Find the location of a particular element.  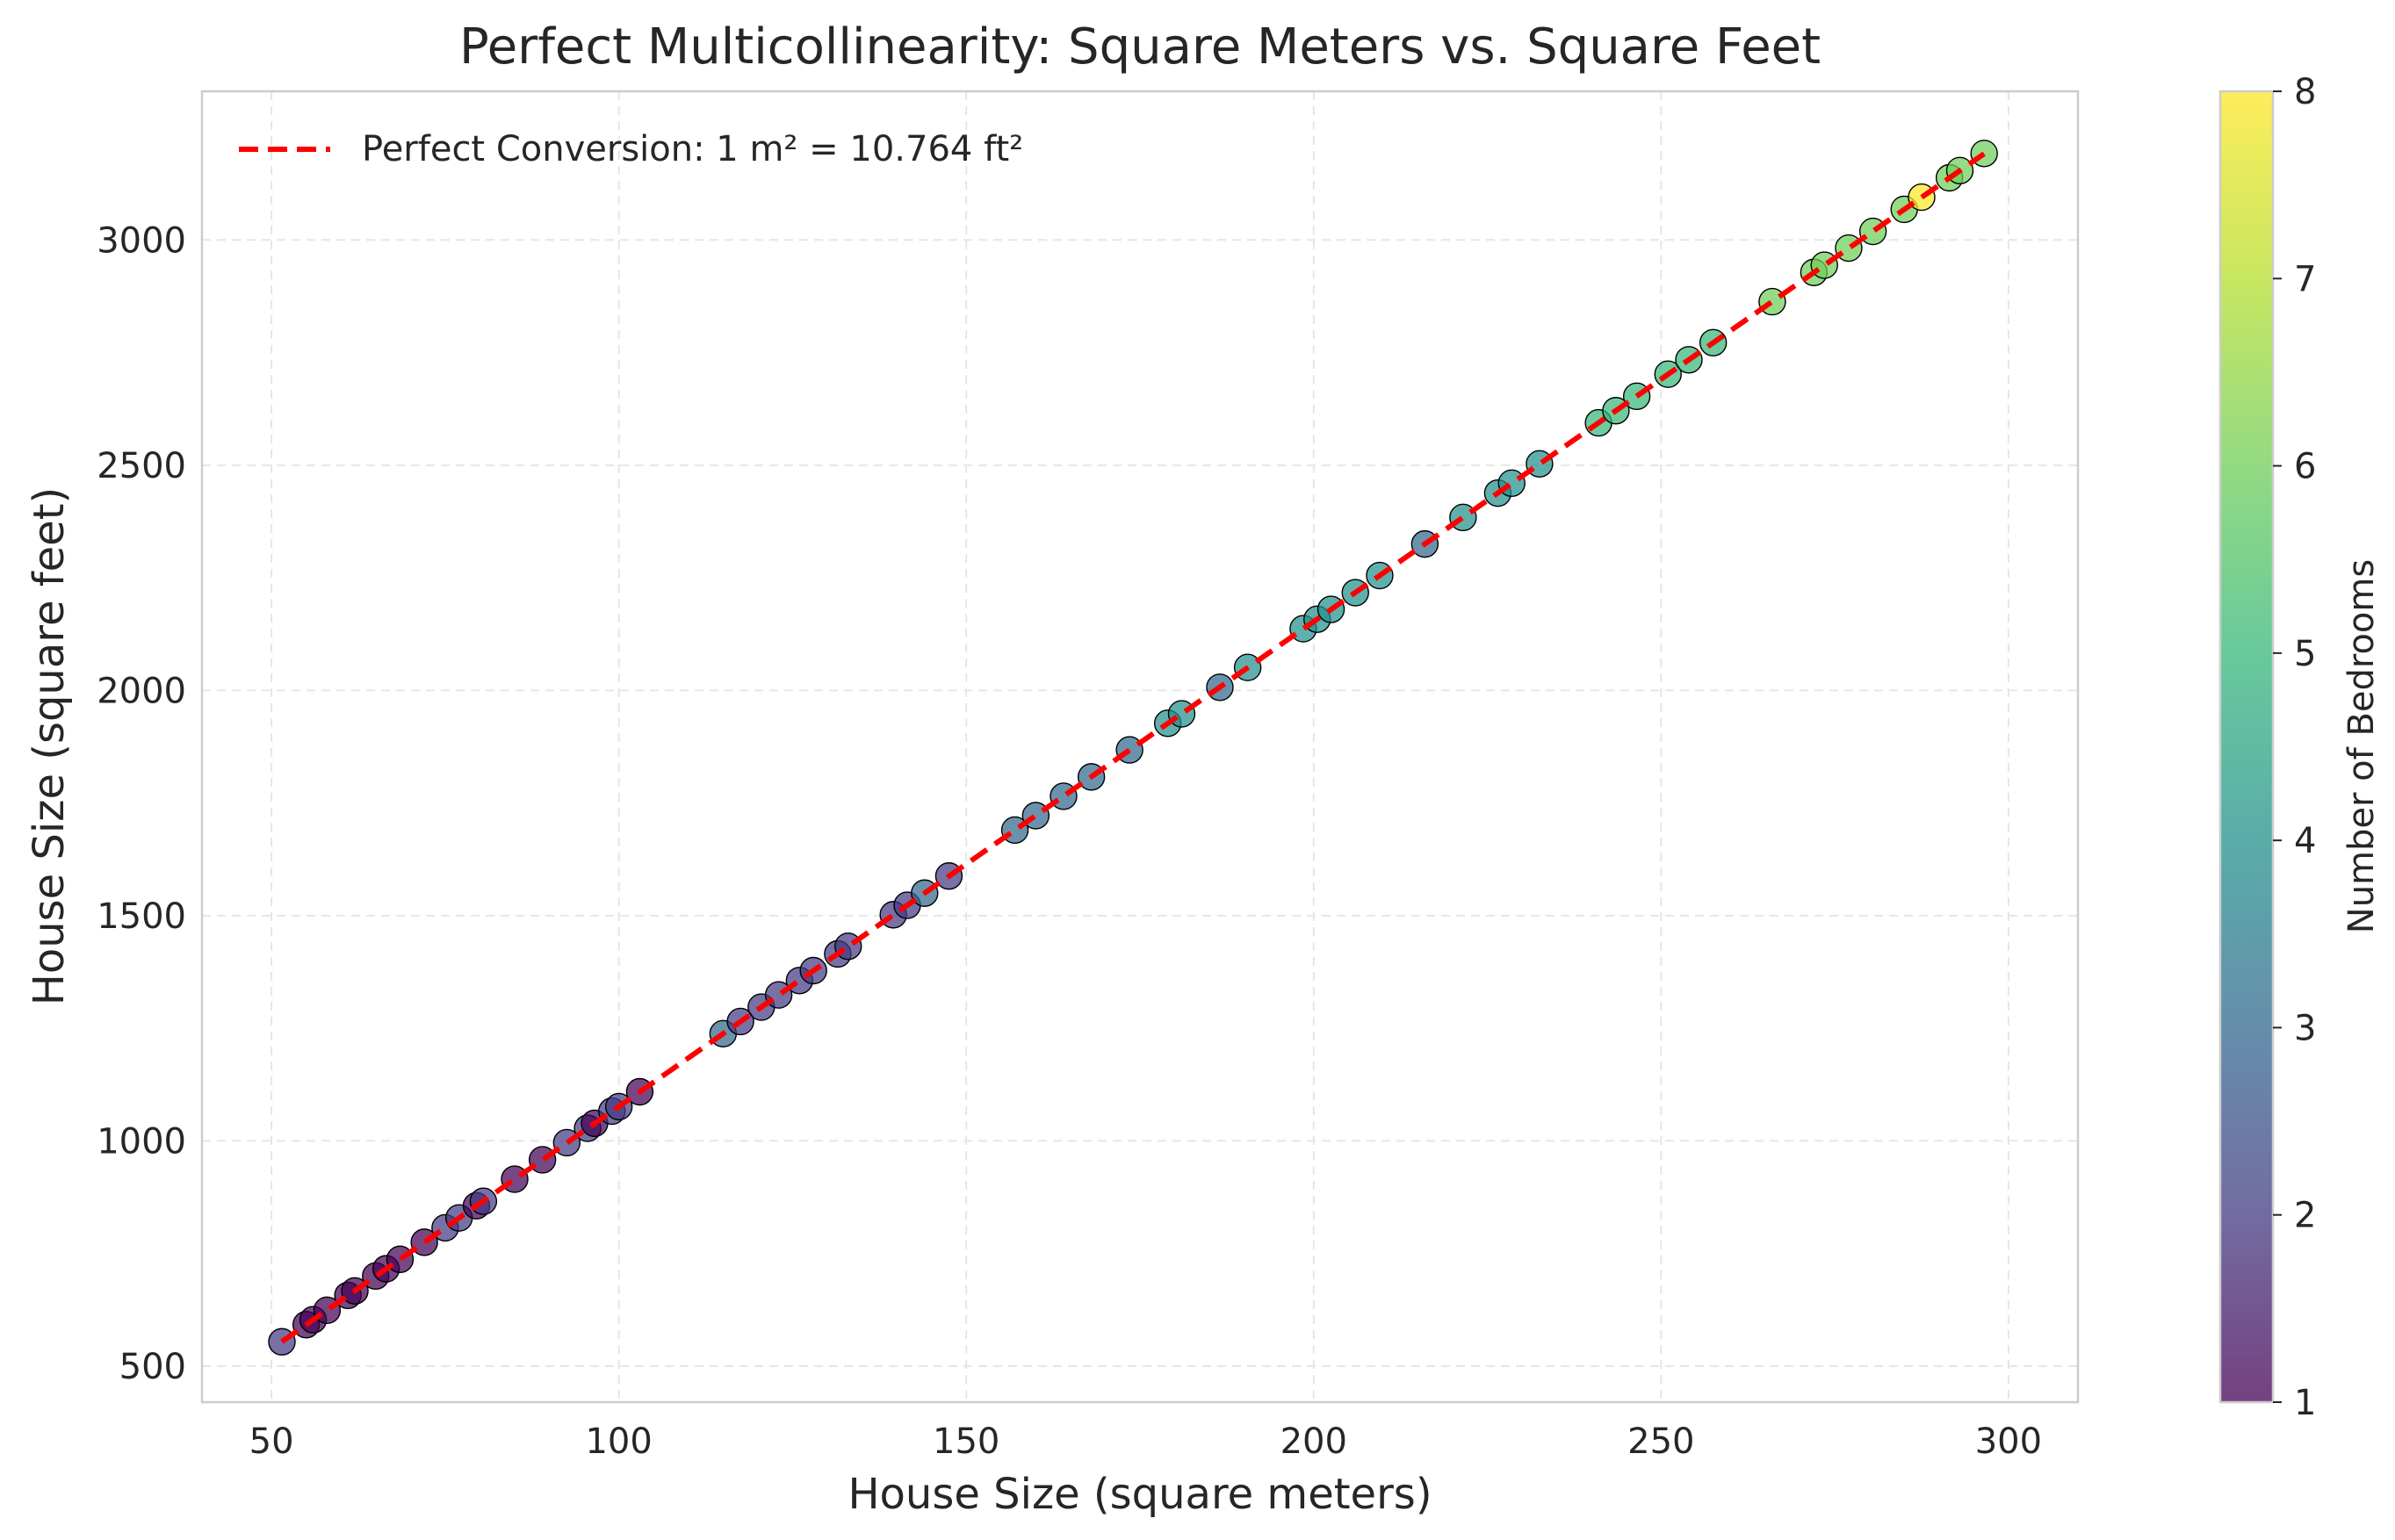

y-tick-label: 2500 is located at coordinates (141, 466).